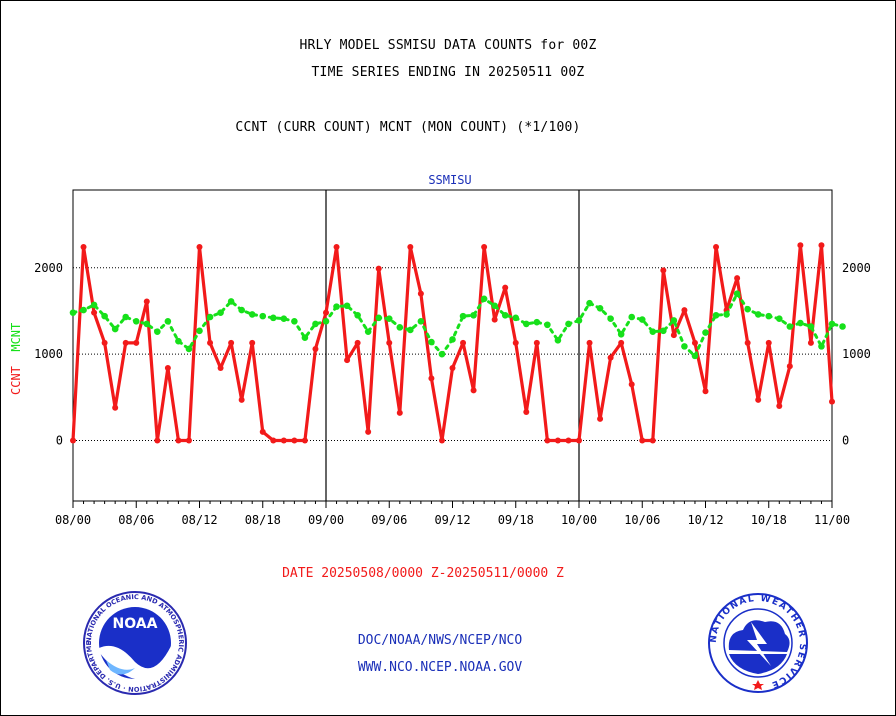 The image size is (896, 716). Describe the element at coordinates (845, 441) in the screenshot. I see `y-tick-label-right: 0` at that location.